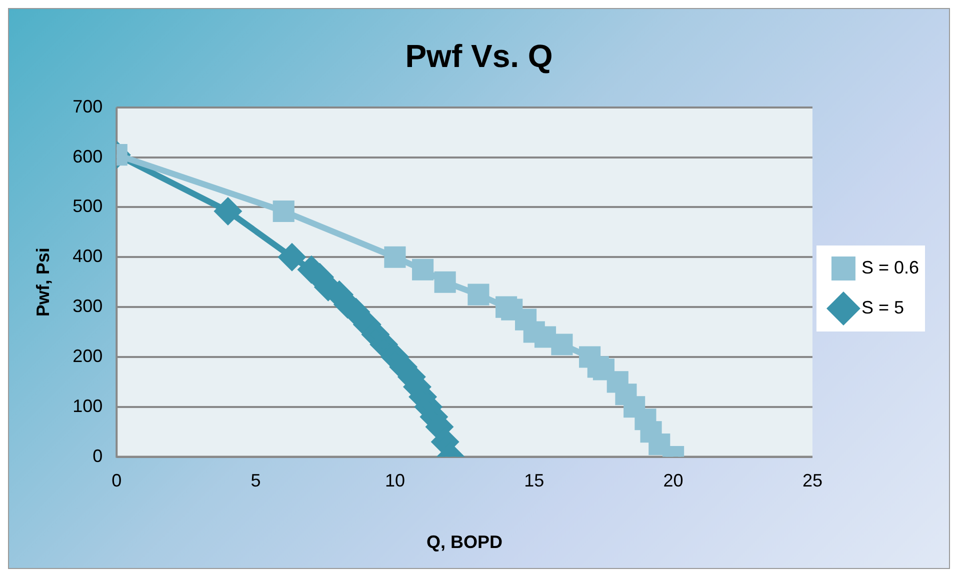 This screenshot has width=958, height=577. Describe the element at coordinates (464, 542) in the screenshot. I see `x-axis-title: Q, BOPD` at that location.